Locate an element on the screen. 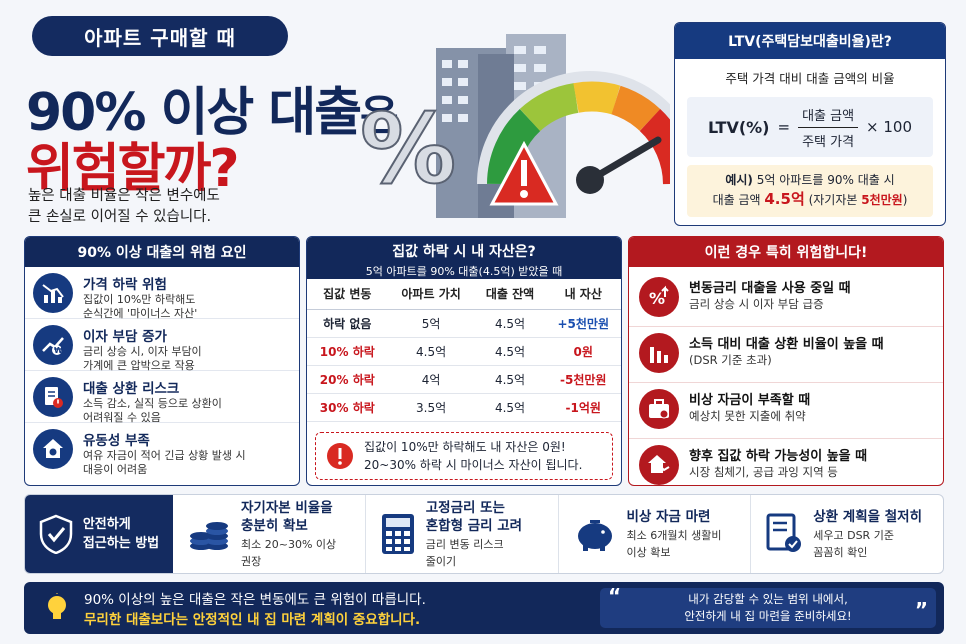 This screenshot has height=644, width=966. table-row: 10% 하락 4.5억 4.5억 0원 is located at coordinates (464, 351).